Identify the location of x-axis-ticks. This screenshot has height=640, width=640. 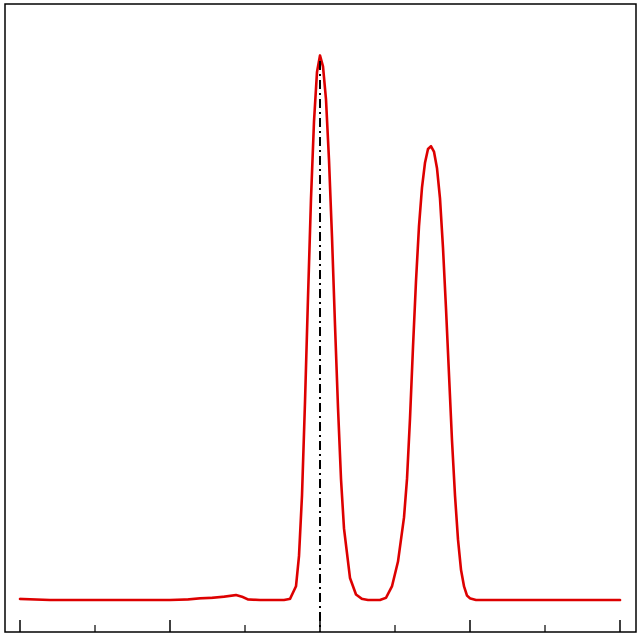
(320, 626).